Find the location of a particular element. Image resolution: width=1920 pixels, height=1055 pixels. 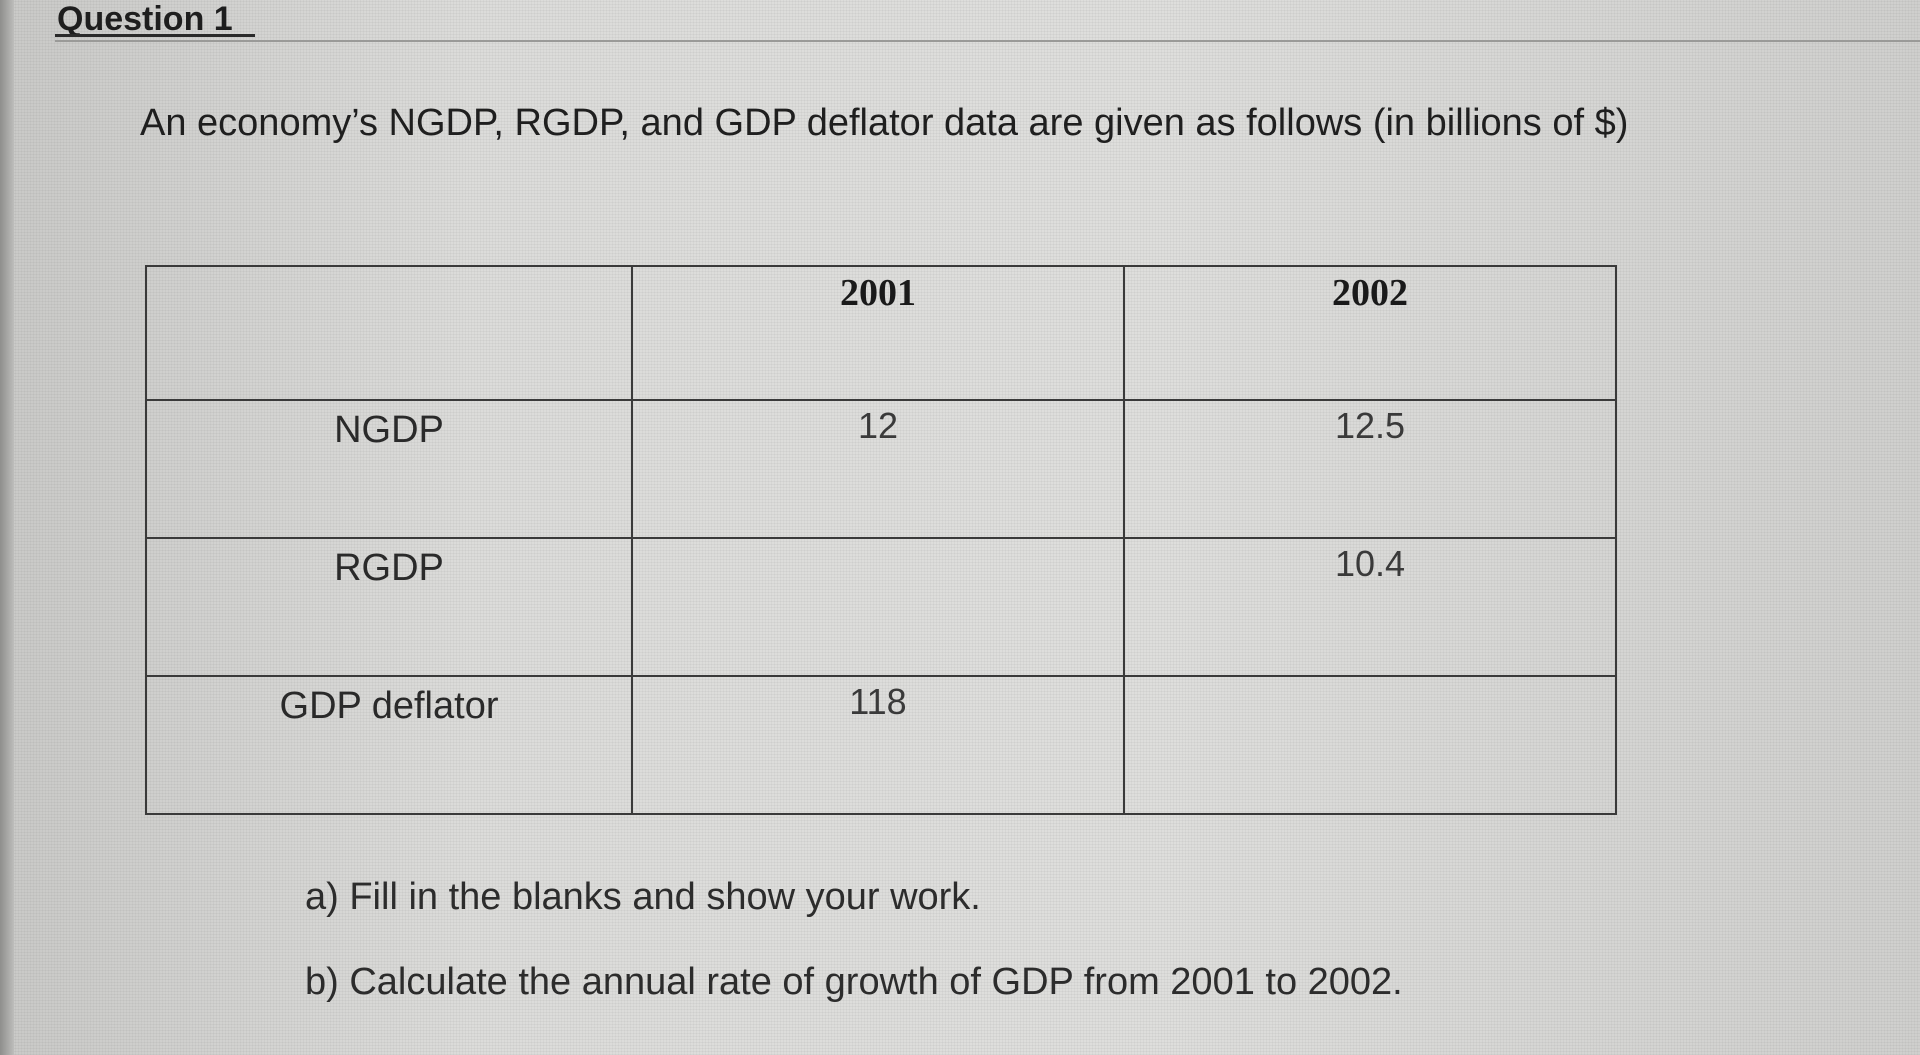

header-cell-2001: 2001 is located at coordinates (878, 333).